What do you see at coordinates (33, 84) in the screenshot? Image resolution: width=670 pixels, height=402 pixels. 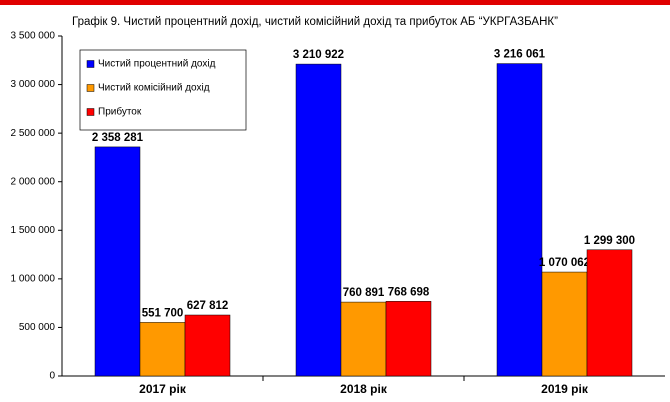 I see `y-tick-label: 3 000 000` at bounding box center [33, 84].